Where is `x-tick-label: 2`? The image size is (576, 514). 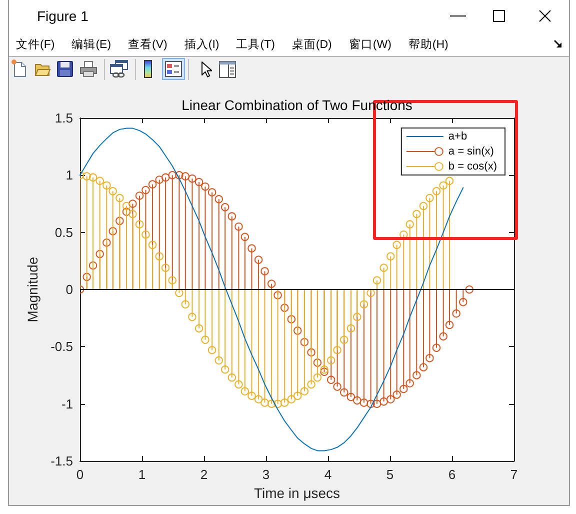
x-tick-label: 2 is located at coordinates (204, 474).